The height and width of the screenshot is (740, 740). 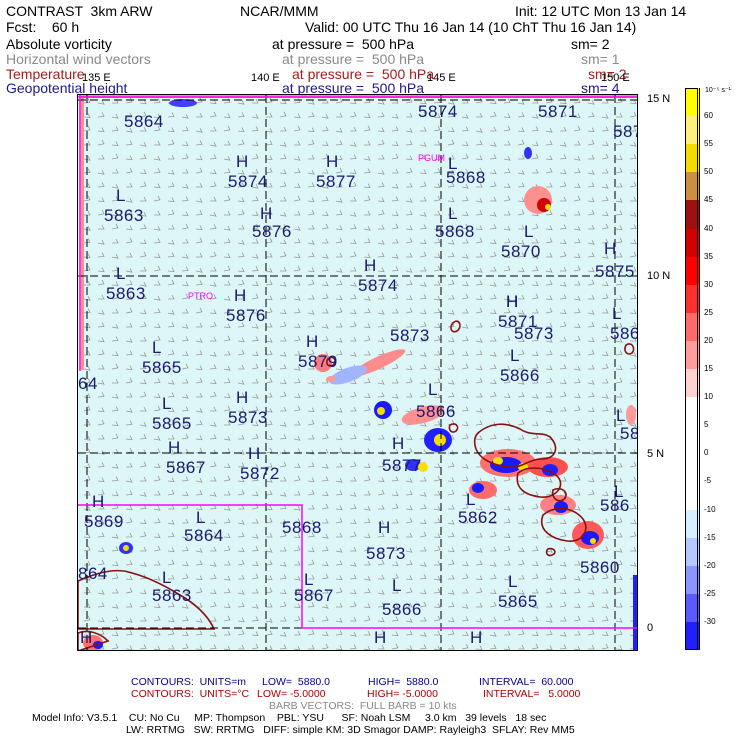 I want to click on contour-interval: INTERVAL= 60.000, so click(x=526, y=682).